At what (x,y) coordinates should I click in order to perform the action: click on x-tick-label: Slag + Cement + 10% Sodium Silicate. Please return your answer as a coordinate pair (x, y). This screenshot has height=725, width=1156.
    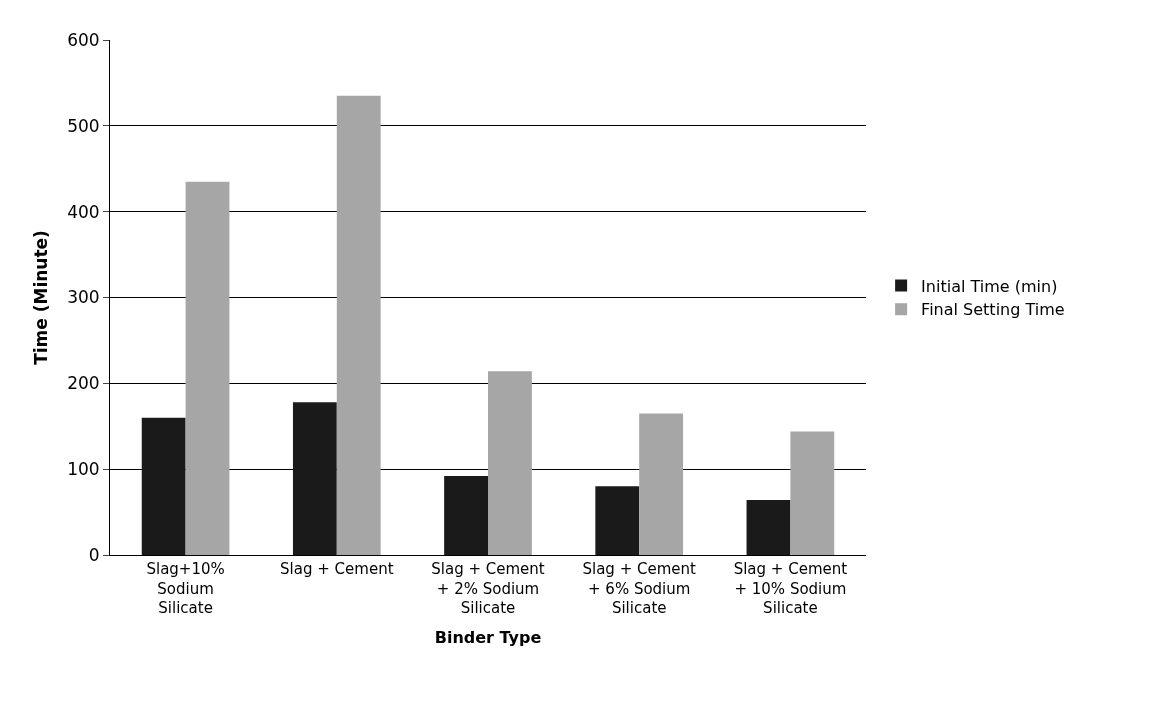
    Looking at the image, I should click on (790, 588).